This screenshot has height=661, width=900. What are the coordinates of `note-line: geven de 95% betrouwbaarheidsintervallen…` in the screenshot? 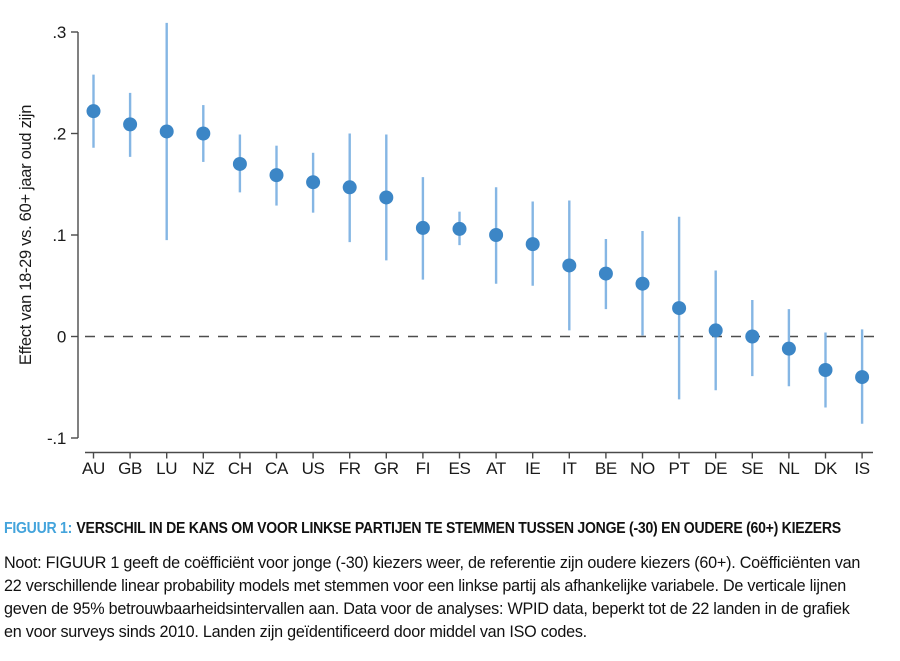 It's located at (427, 608).